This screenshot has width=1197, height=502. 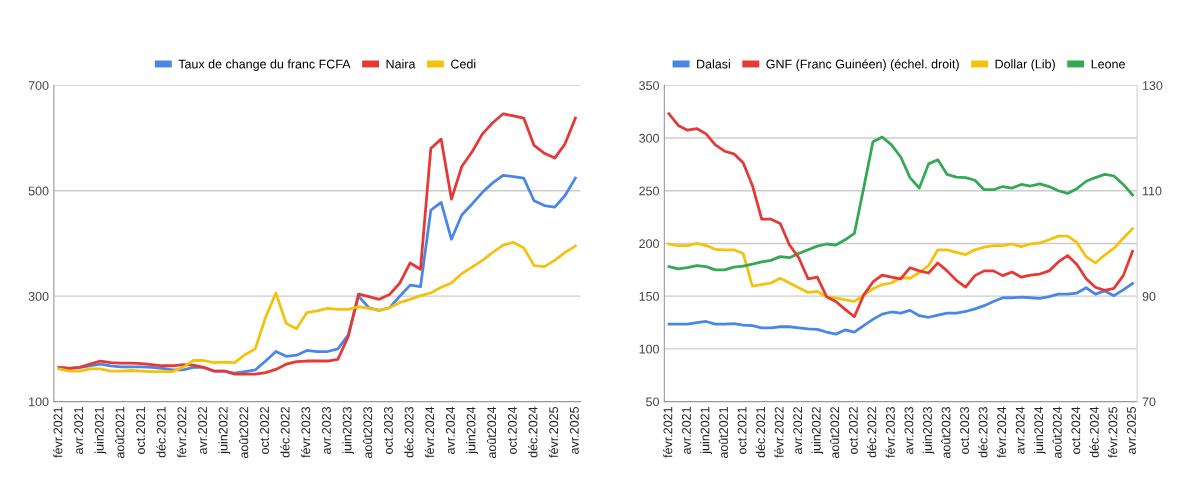 What do you see at coordinates (649, 244) in the screenshot?
I see `y-tick-label: 200` at bounding box center [649, 244].